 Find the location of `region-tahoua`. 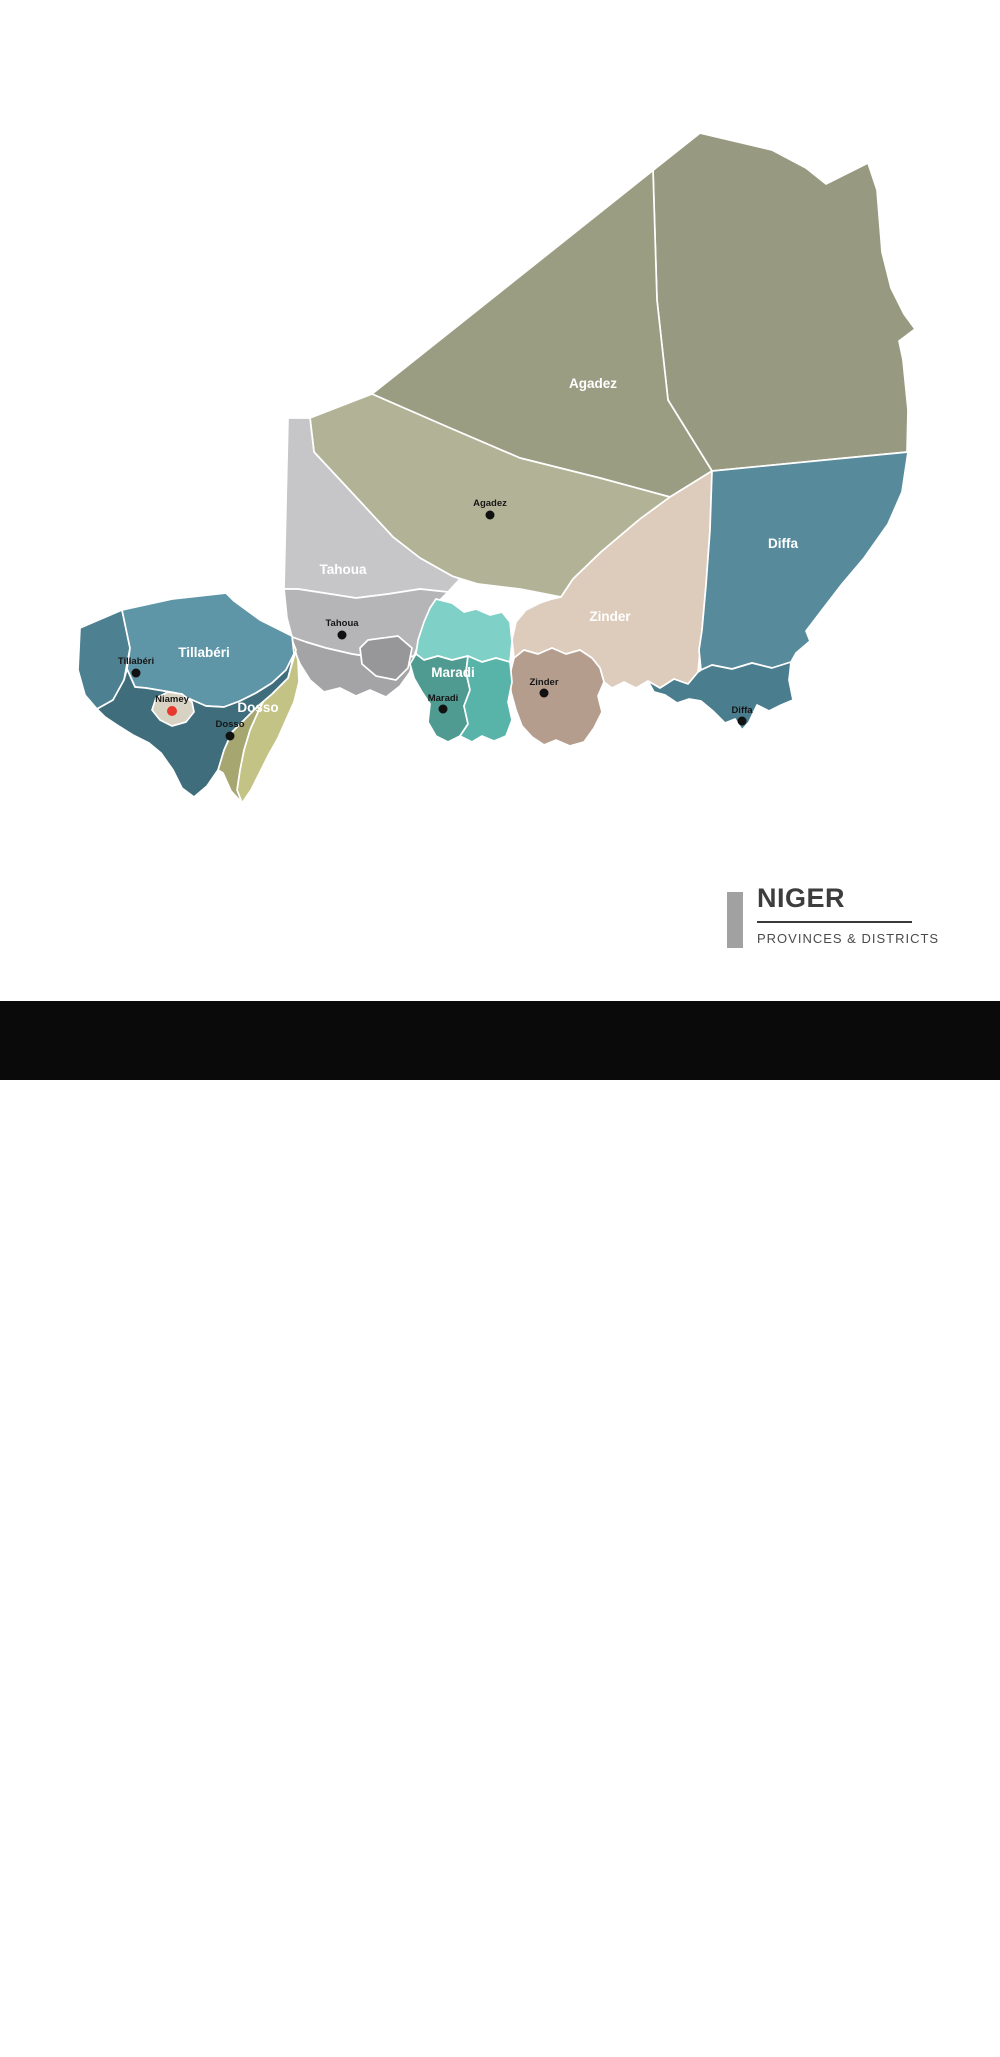

region-tahoua is located at coordinates (372, 557).